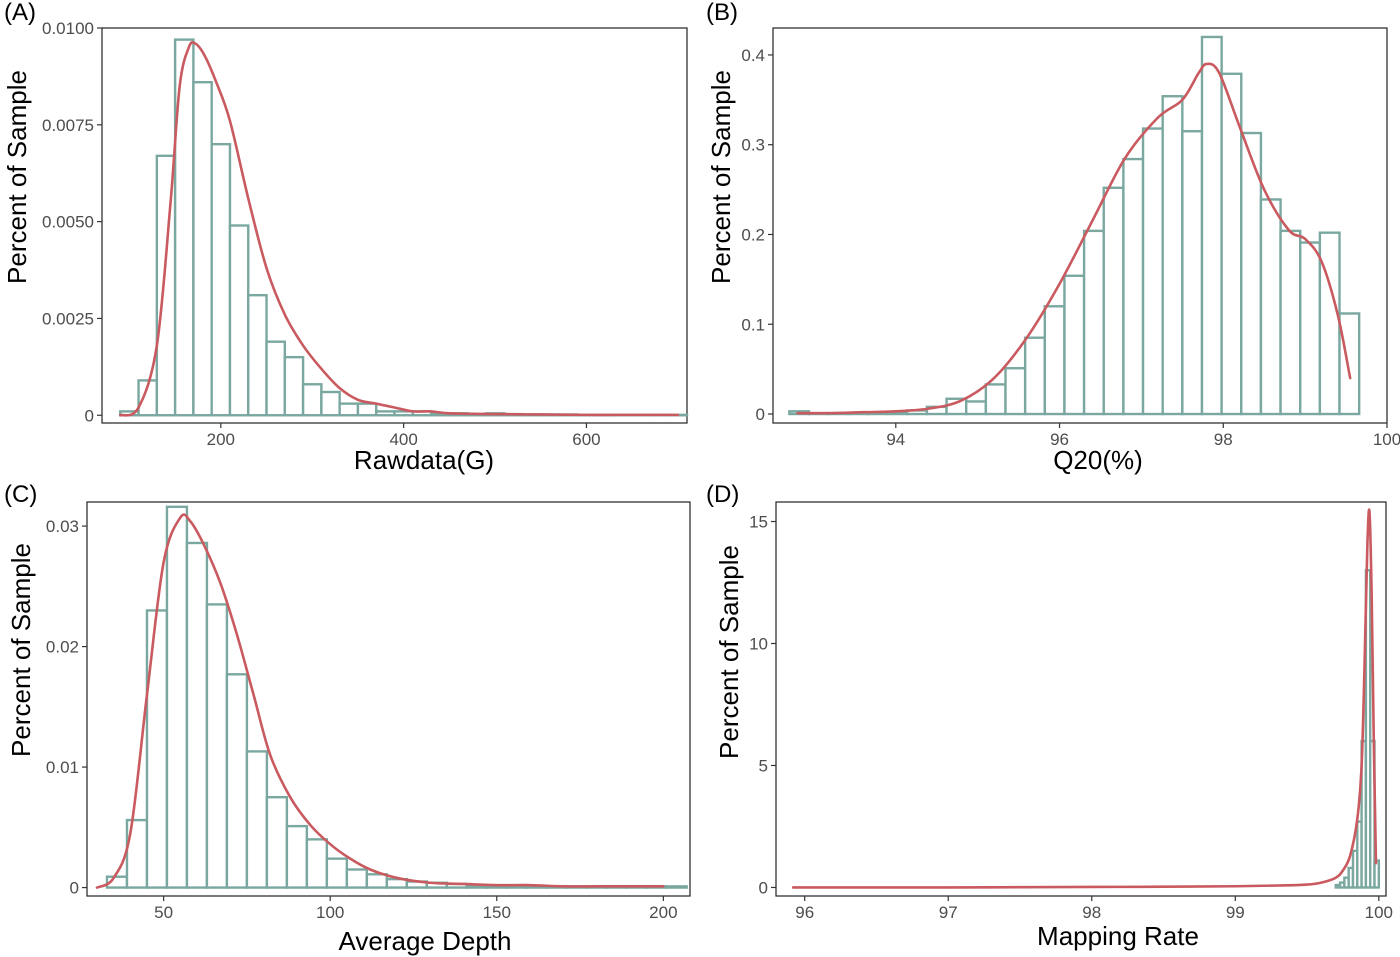  I want to click on y-tick-label: 0.3, so click(753, 145).